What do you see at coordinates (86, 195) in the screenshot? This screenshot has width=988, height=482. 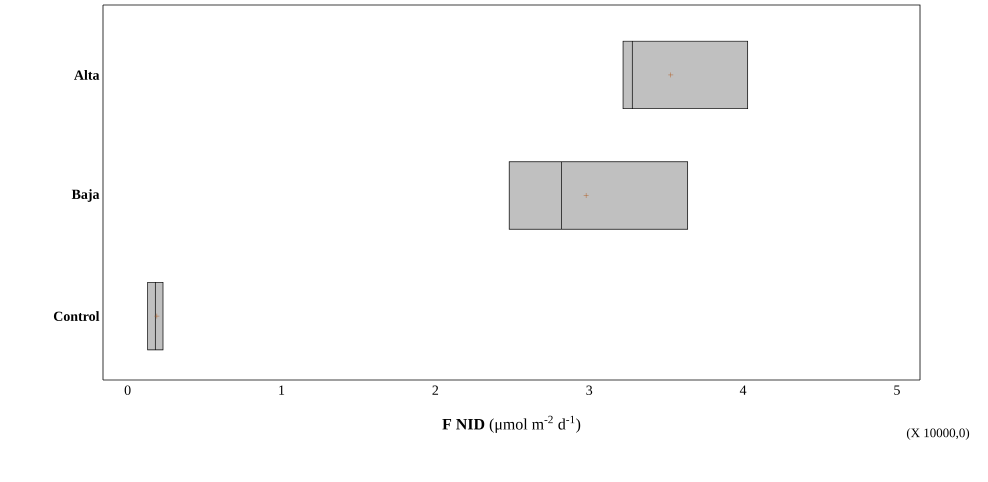 I see `y-tick-label: Baja` at bounding box center [86, 195].